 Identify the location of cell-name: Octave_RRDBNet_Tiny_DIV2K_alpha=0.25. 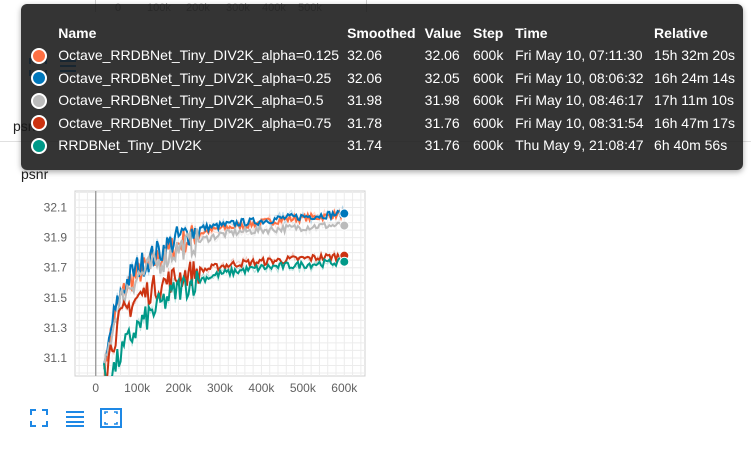
(195, 77).